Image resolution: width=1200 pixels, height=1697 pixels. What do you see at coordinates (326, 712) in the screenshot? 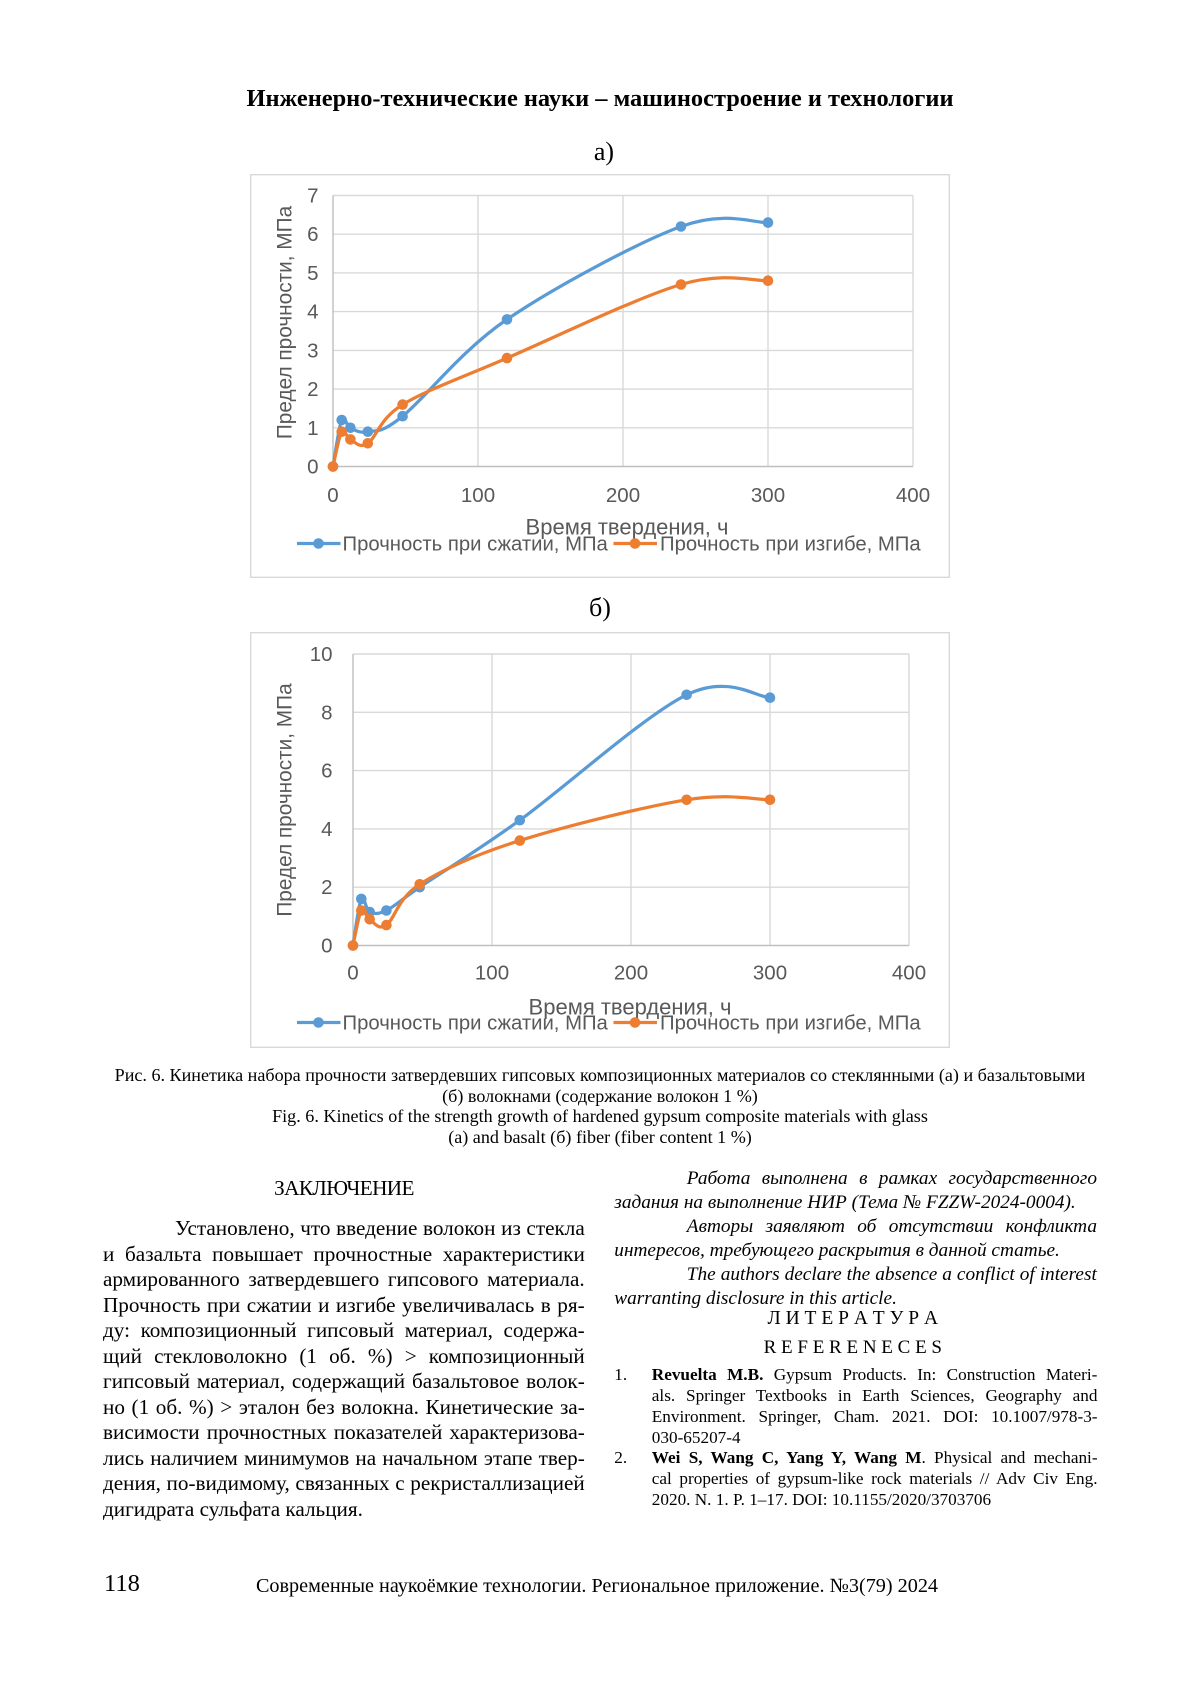
I see `svg-text: 8` at bounding box center [326, 712].